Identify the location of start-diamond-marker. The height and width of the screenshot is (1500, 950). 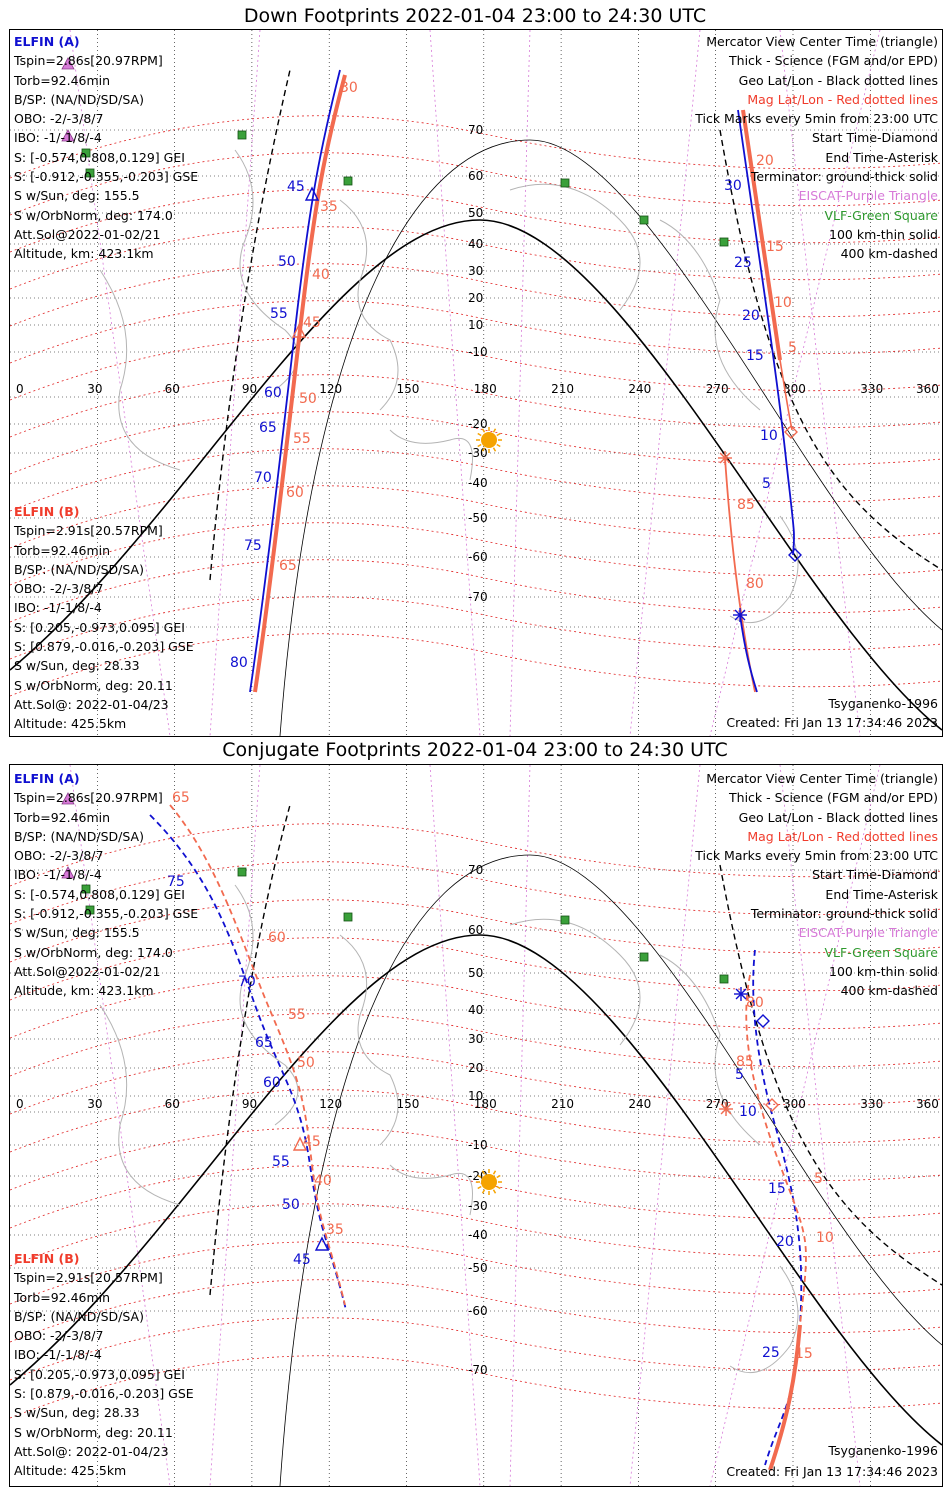
(763, 1021).